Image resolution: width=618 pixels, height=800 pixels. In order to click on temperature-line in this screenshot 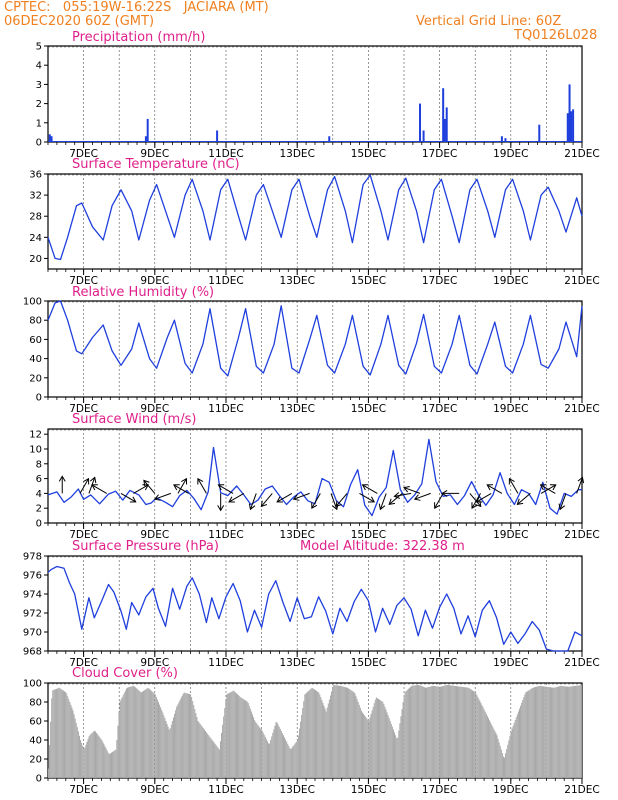, I will do `click(315, 217)`.